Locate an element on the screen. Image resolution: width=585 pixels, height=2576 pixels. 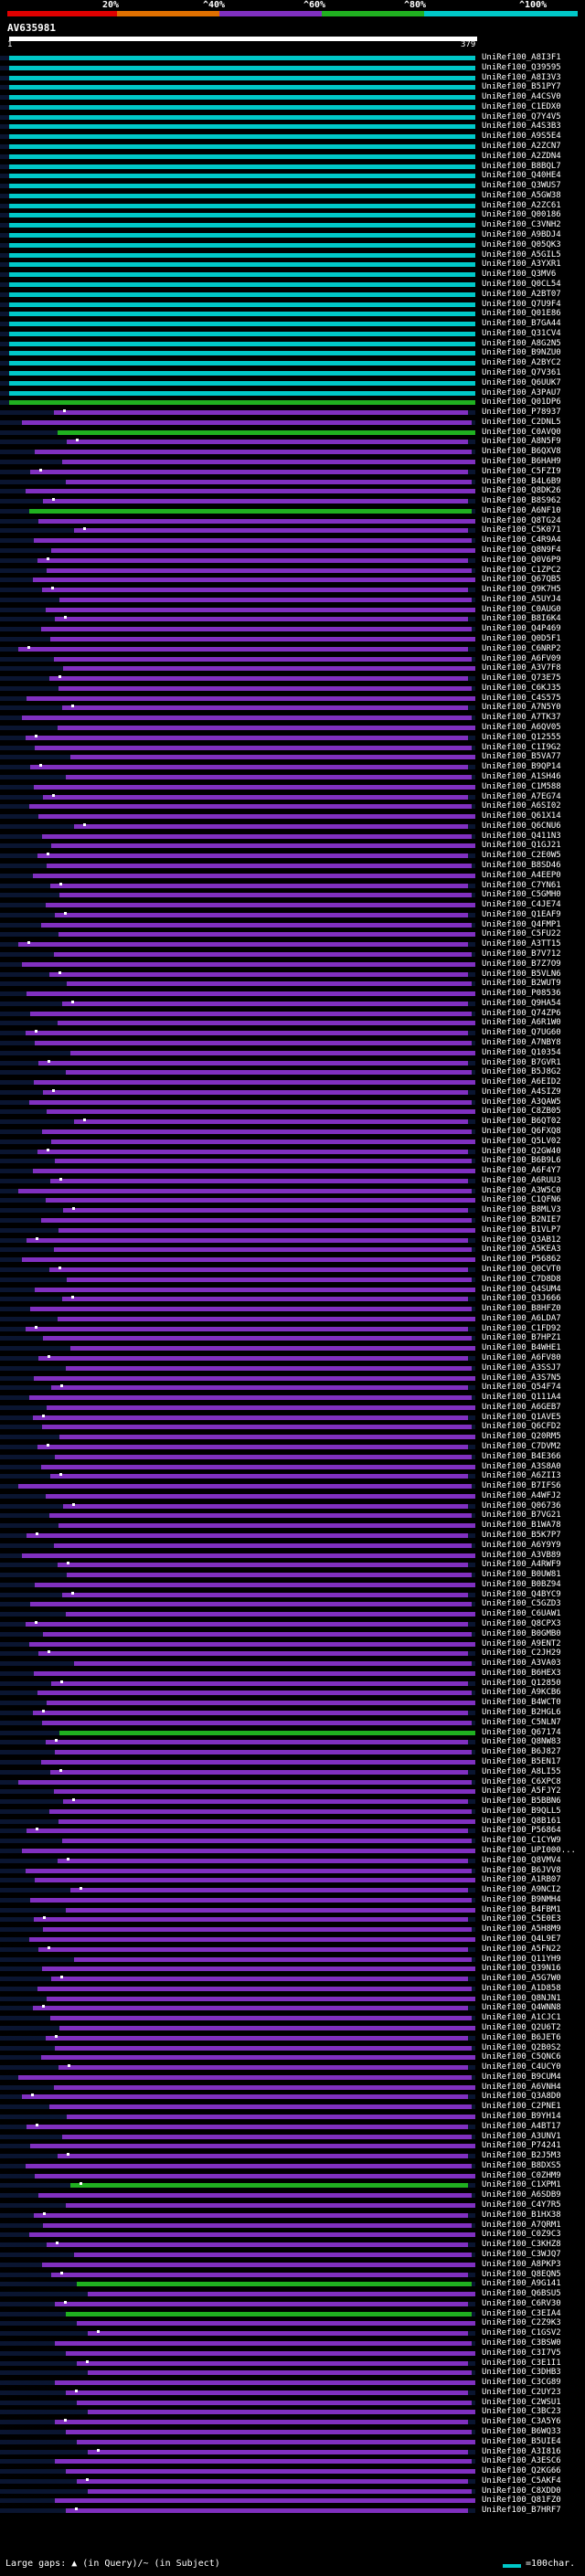
alignment-row: UniRef100_A2ZCN7 is located at coordinates (293, 147).